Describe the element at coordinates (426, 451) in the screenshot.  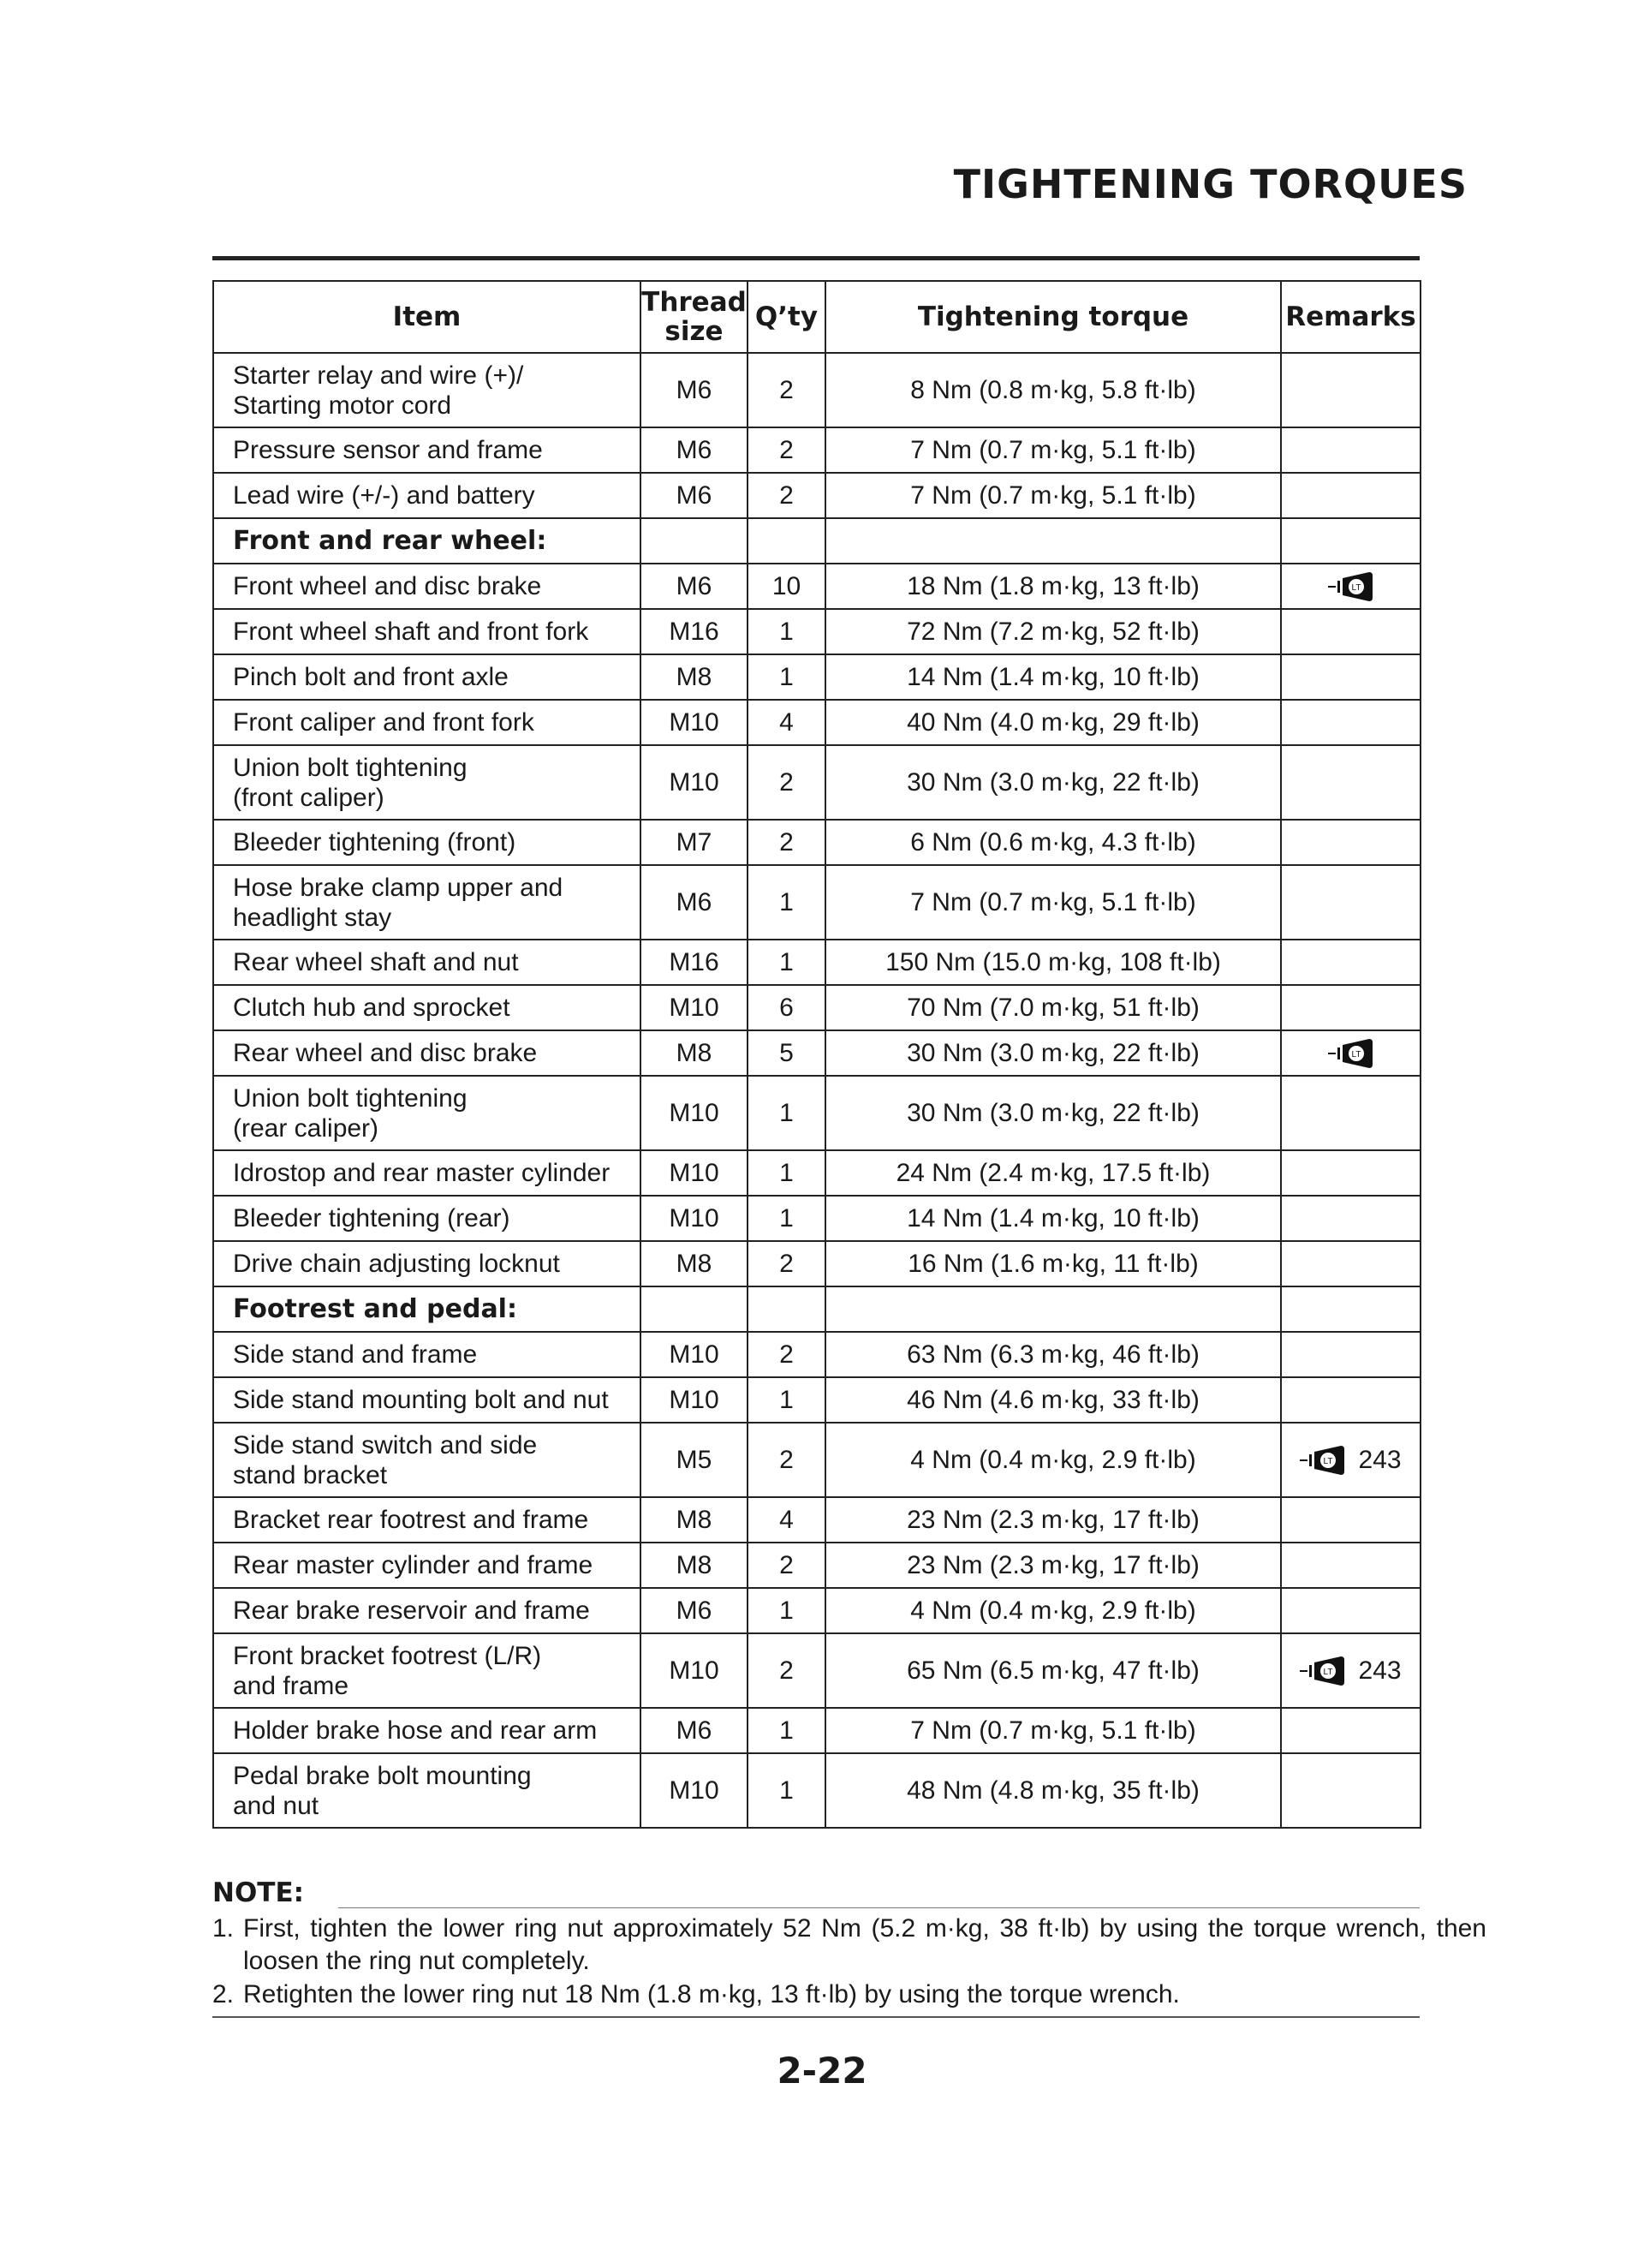
I see `cell-item: Pressure sensor and frame` at that location.